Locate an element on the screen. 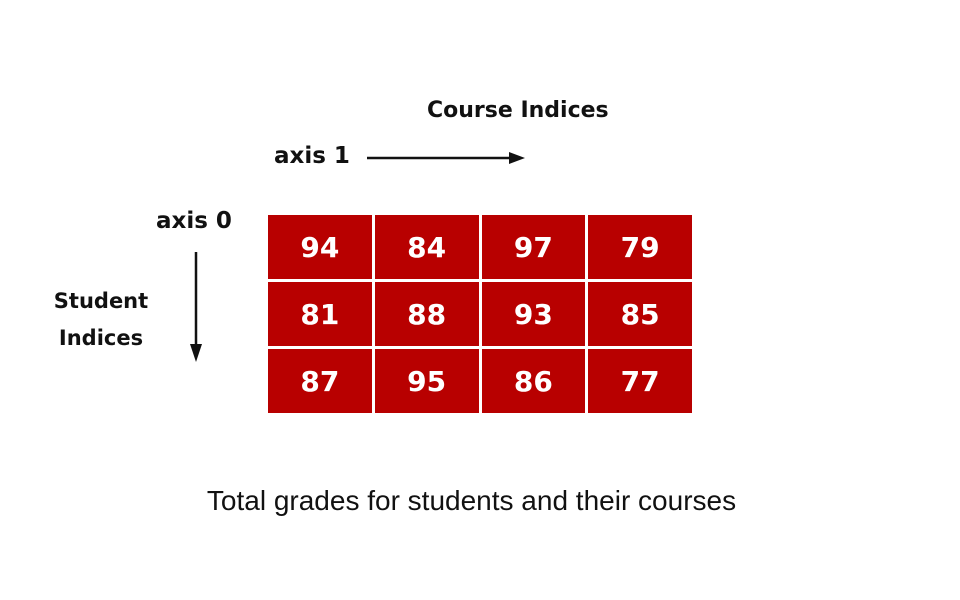  student-indices-title-line-1: Student is located at coordinates (101, 301).